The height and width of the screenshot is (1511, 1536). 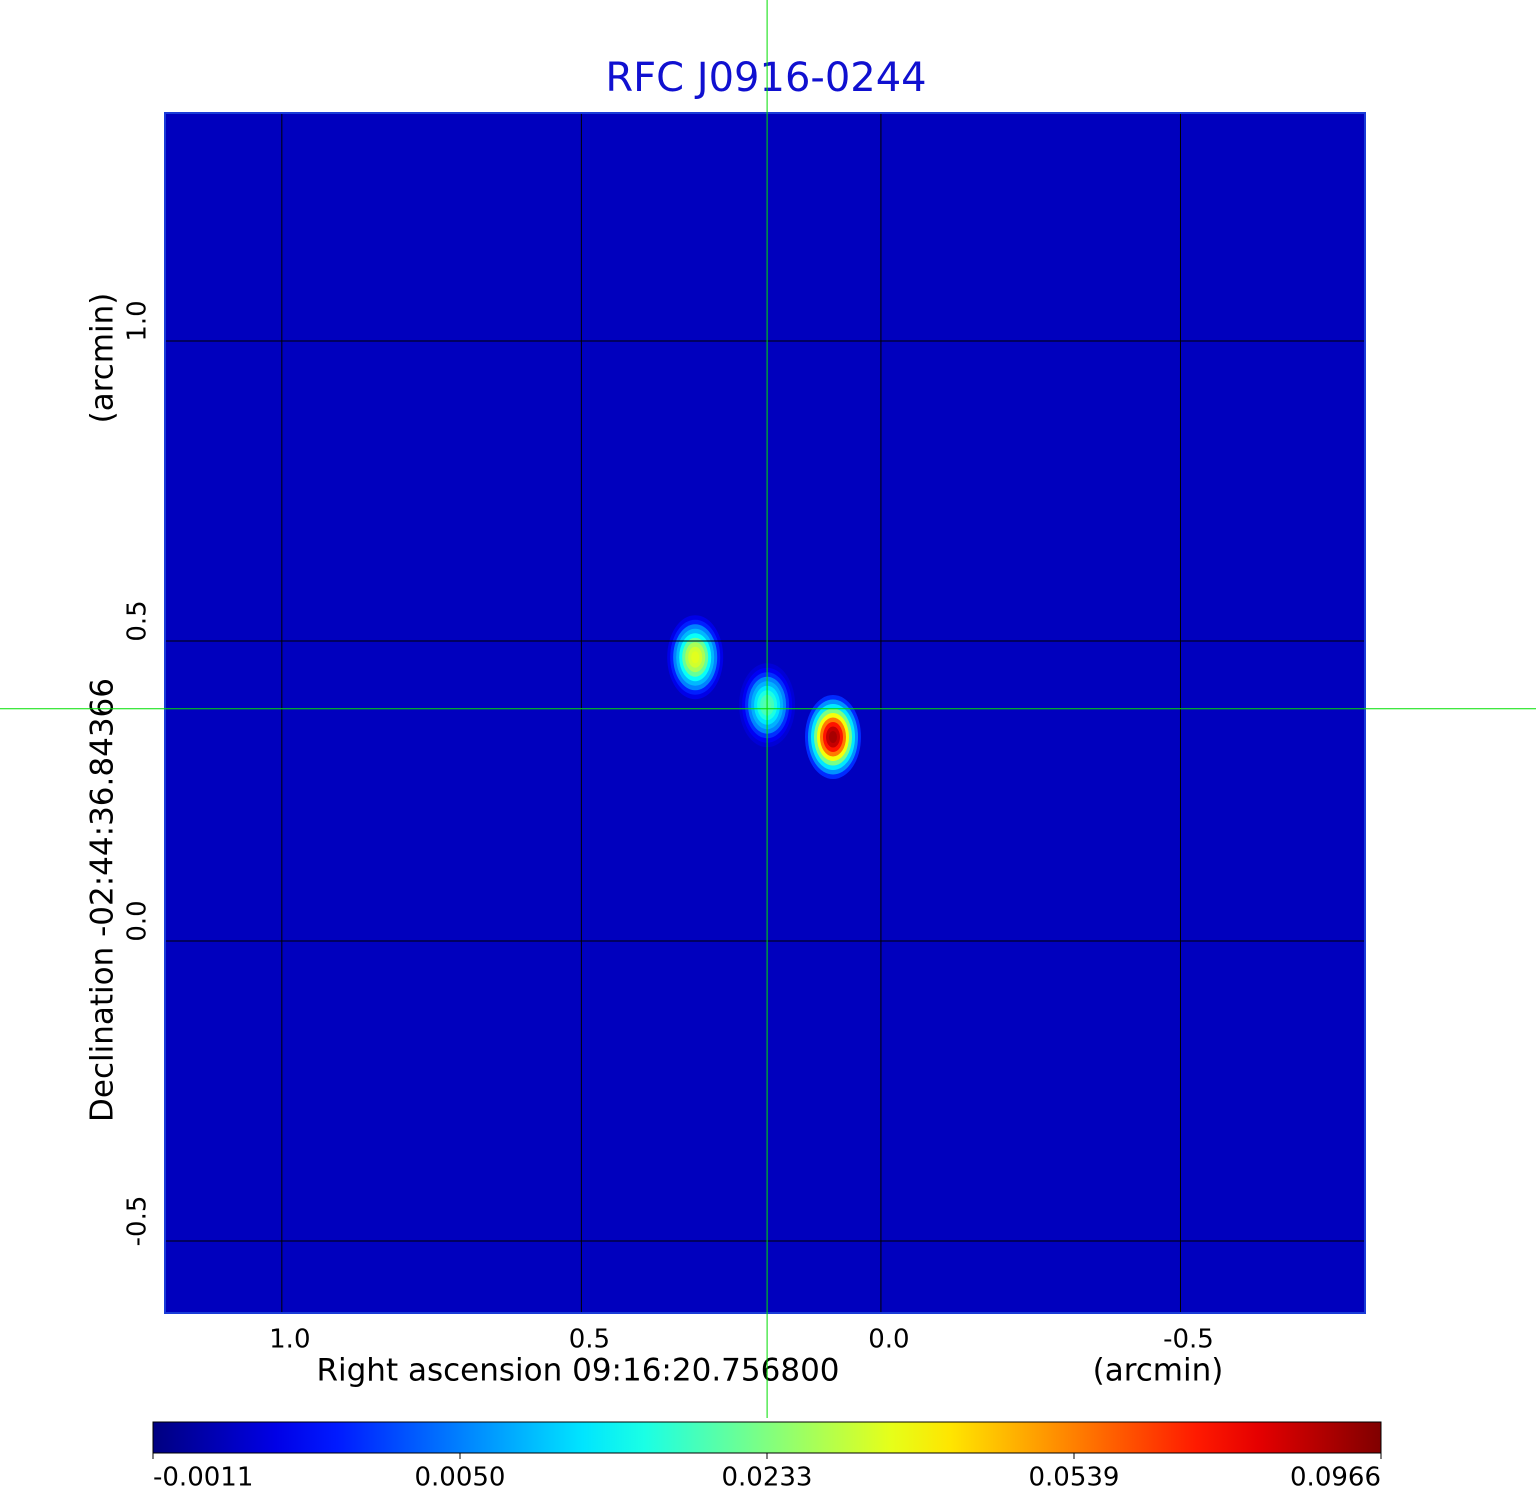 What do you see at coordinates (138, 620) in the screenshot?
I see `y-tick-label: 0.5` at bounding box center [138, 620].